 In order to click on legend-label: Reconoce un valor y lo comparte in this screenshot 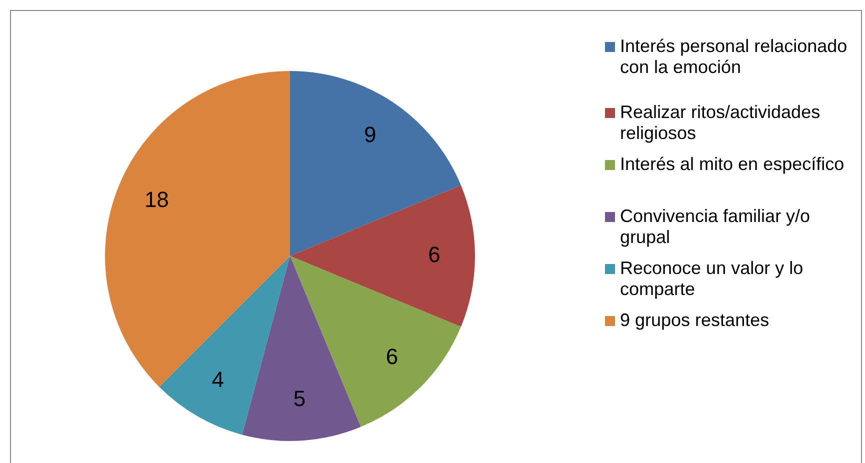, I will do `click(712, 279)`.